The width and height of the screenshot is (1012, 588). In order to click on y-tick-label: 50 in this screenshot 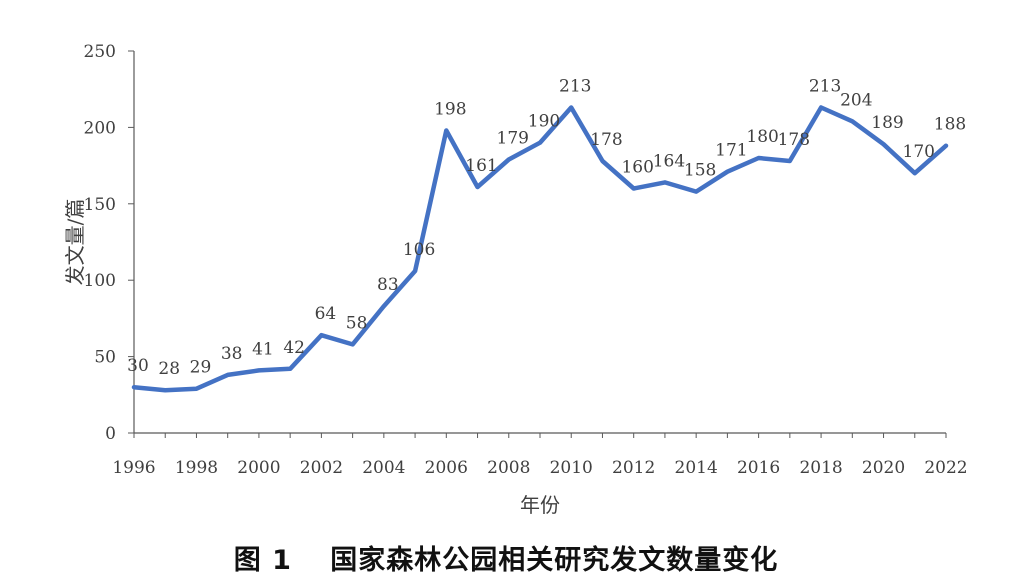, I will do `click(105, 358)`.